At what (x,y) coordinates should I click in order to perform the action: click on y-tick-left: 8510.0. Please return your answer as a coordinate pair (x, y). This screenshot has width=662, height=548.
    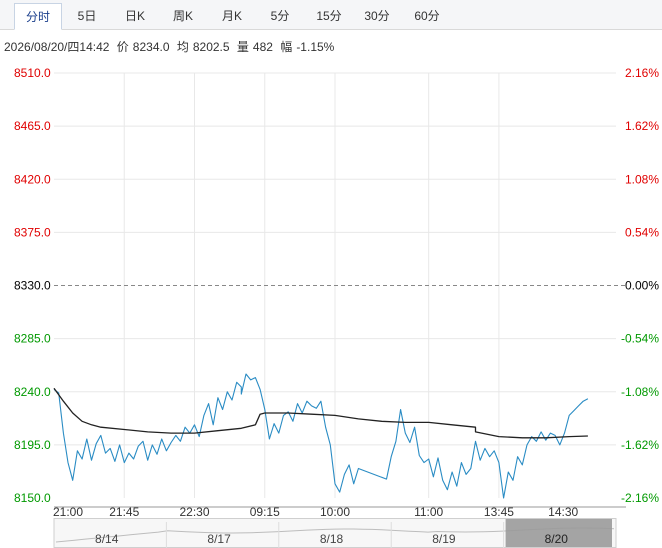
    Looking at the image, I should click on (32, 73).